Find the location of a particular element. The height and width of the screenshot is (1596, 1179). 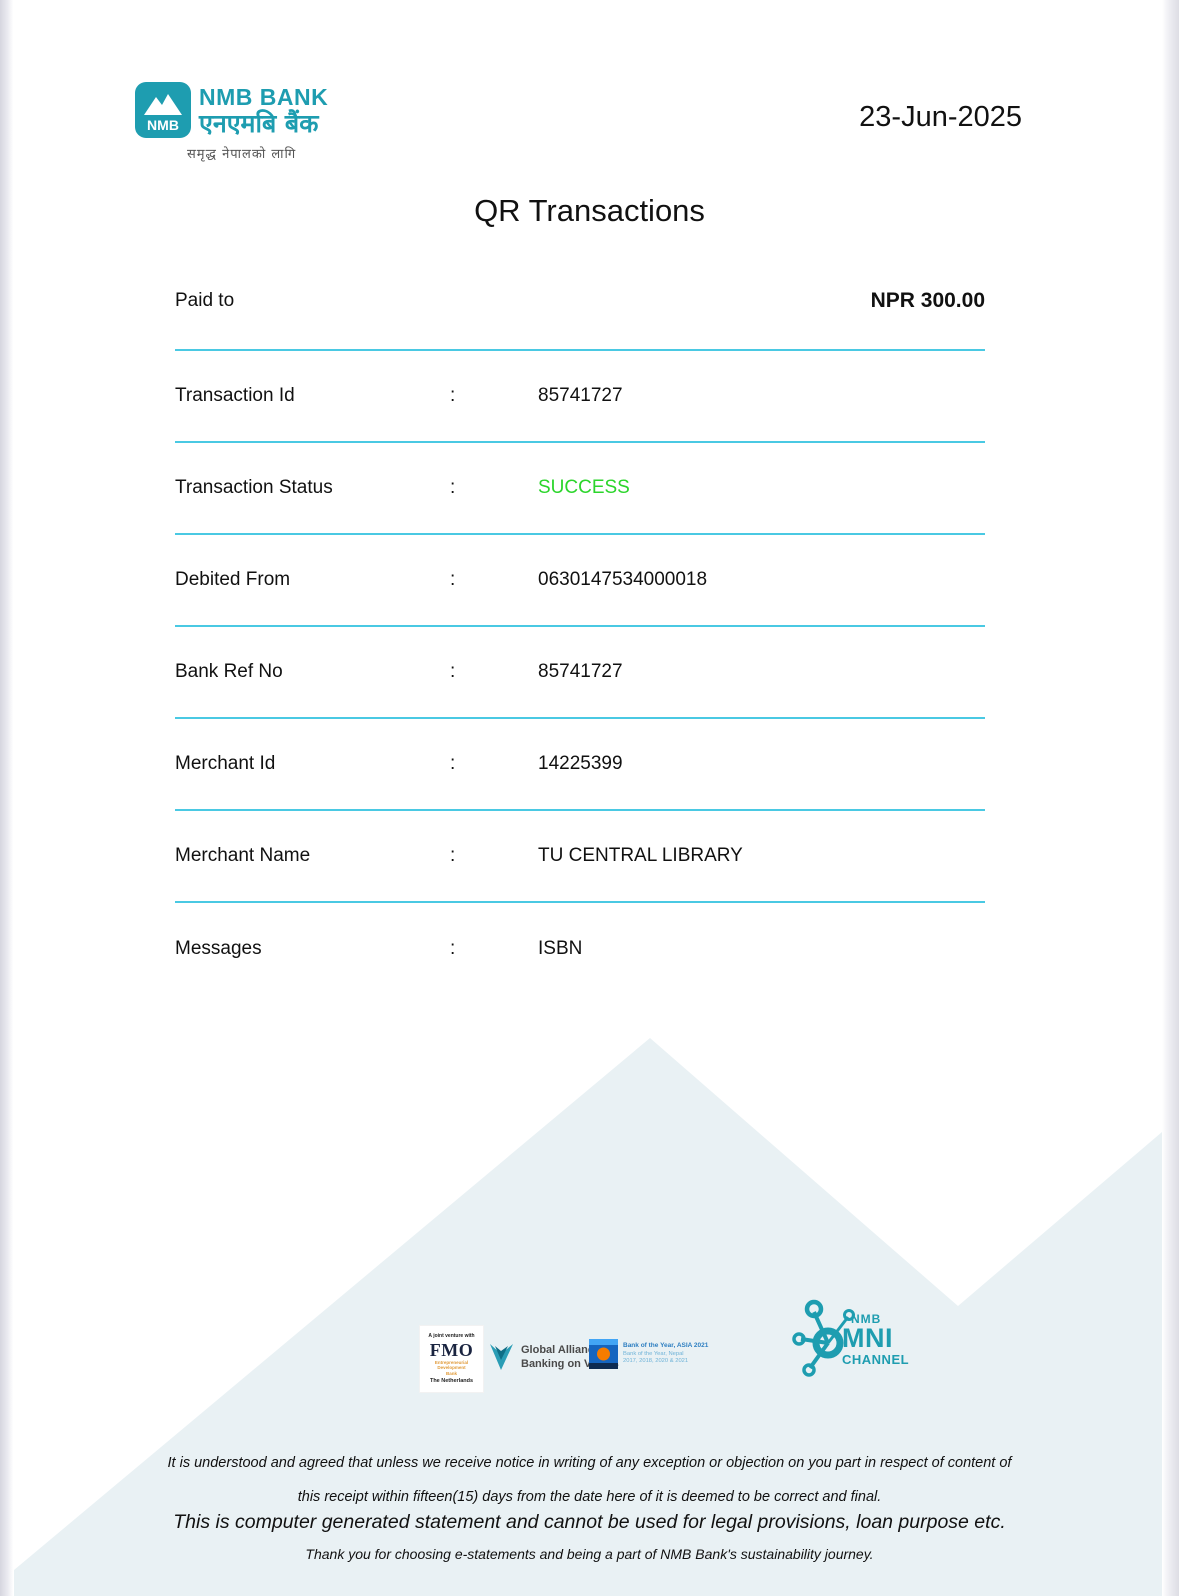

table-row-bank-ref-no: Bank Ref No : 85741727 is located at coordinates (580, 673).